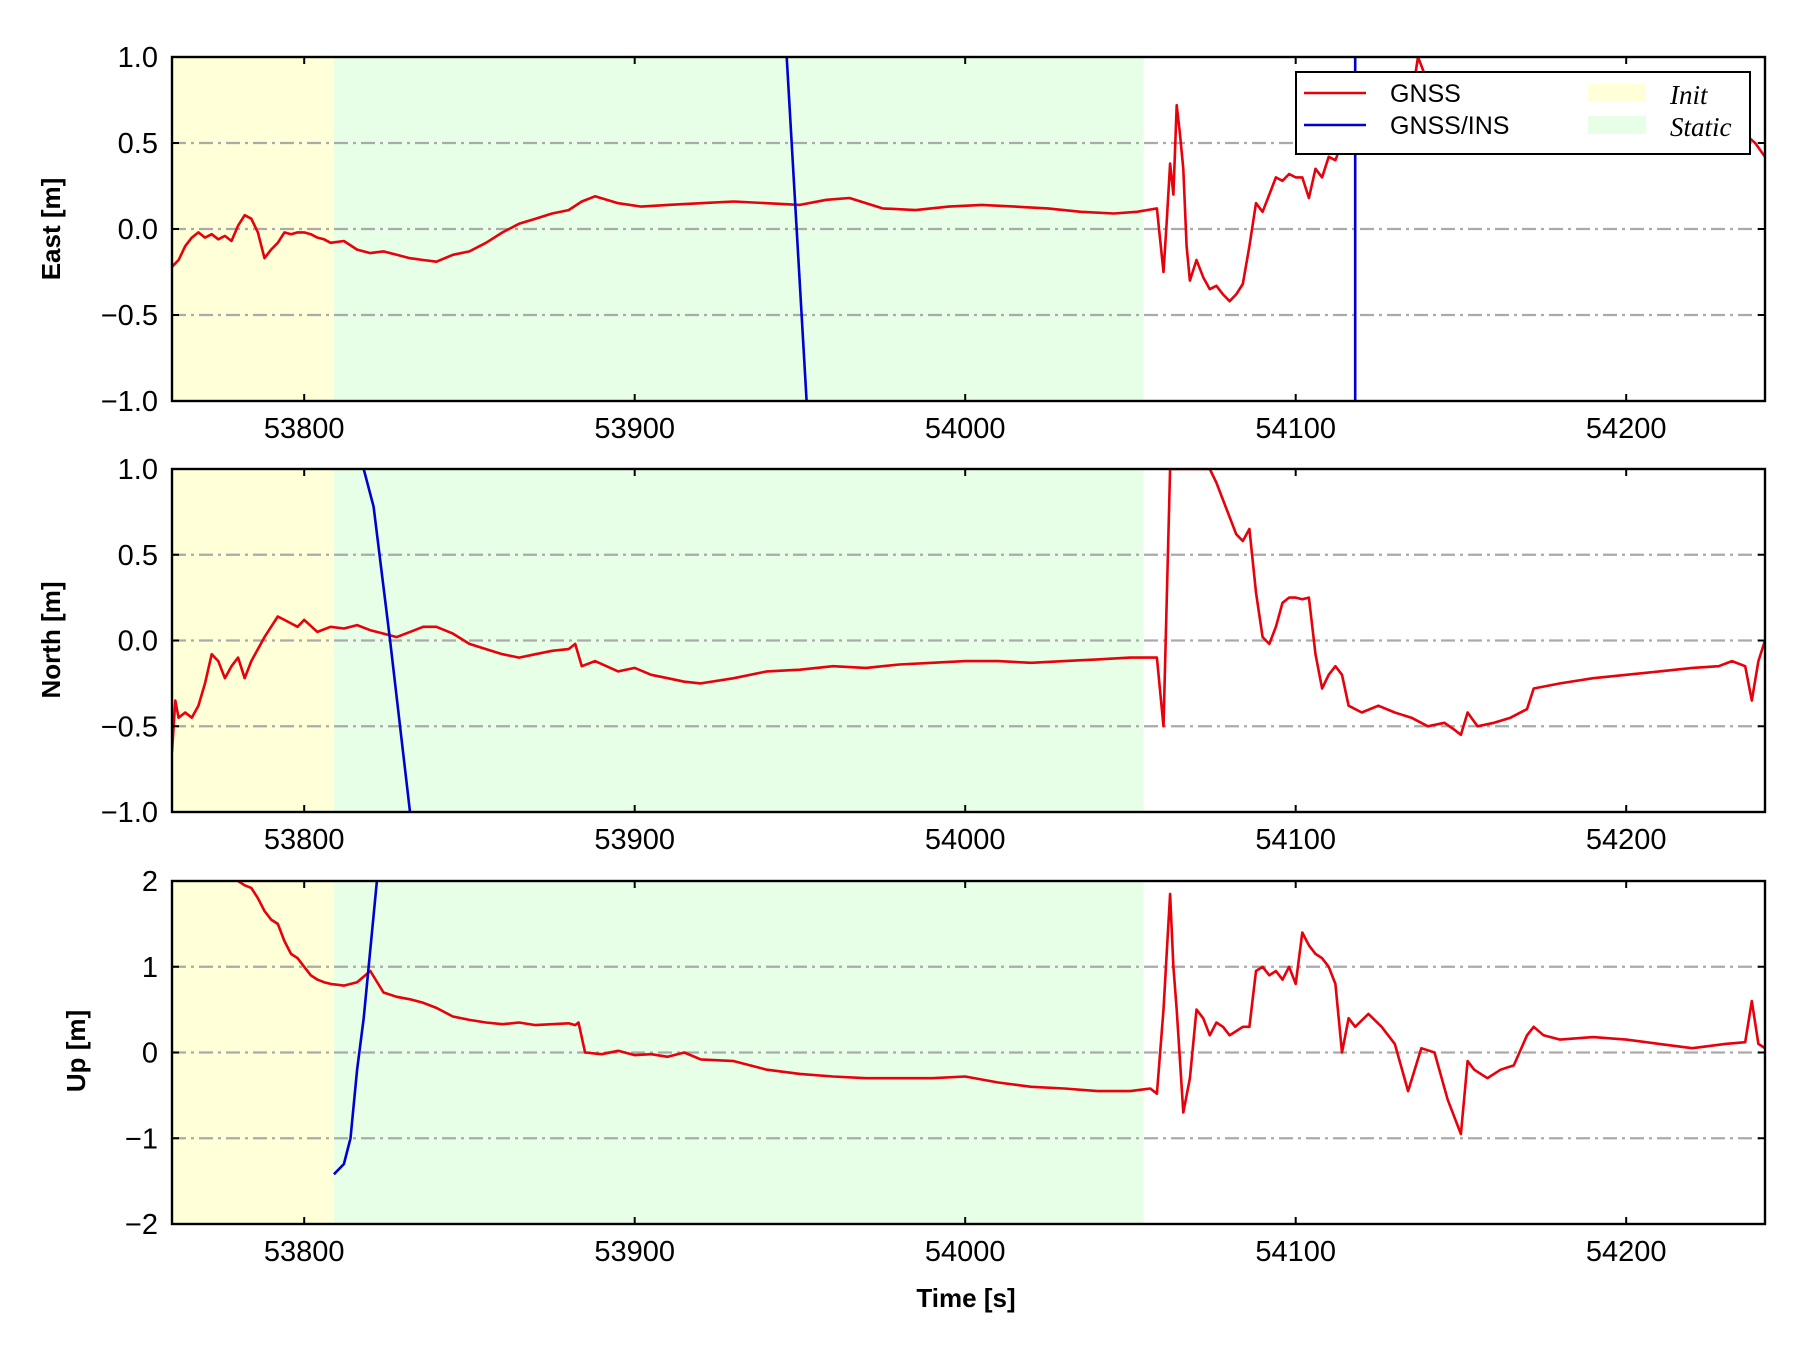  I want to click on north-xtick-label-1: 53900, so click(634, 840).